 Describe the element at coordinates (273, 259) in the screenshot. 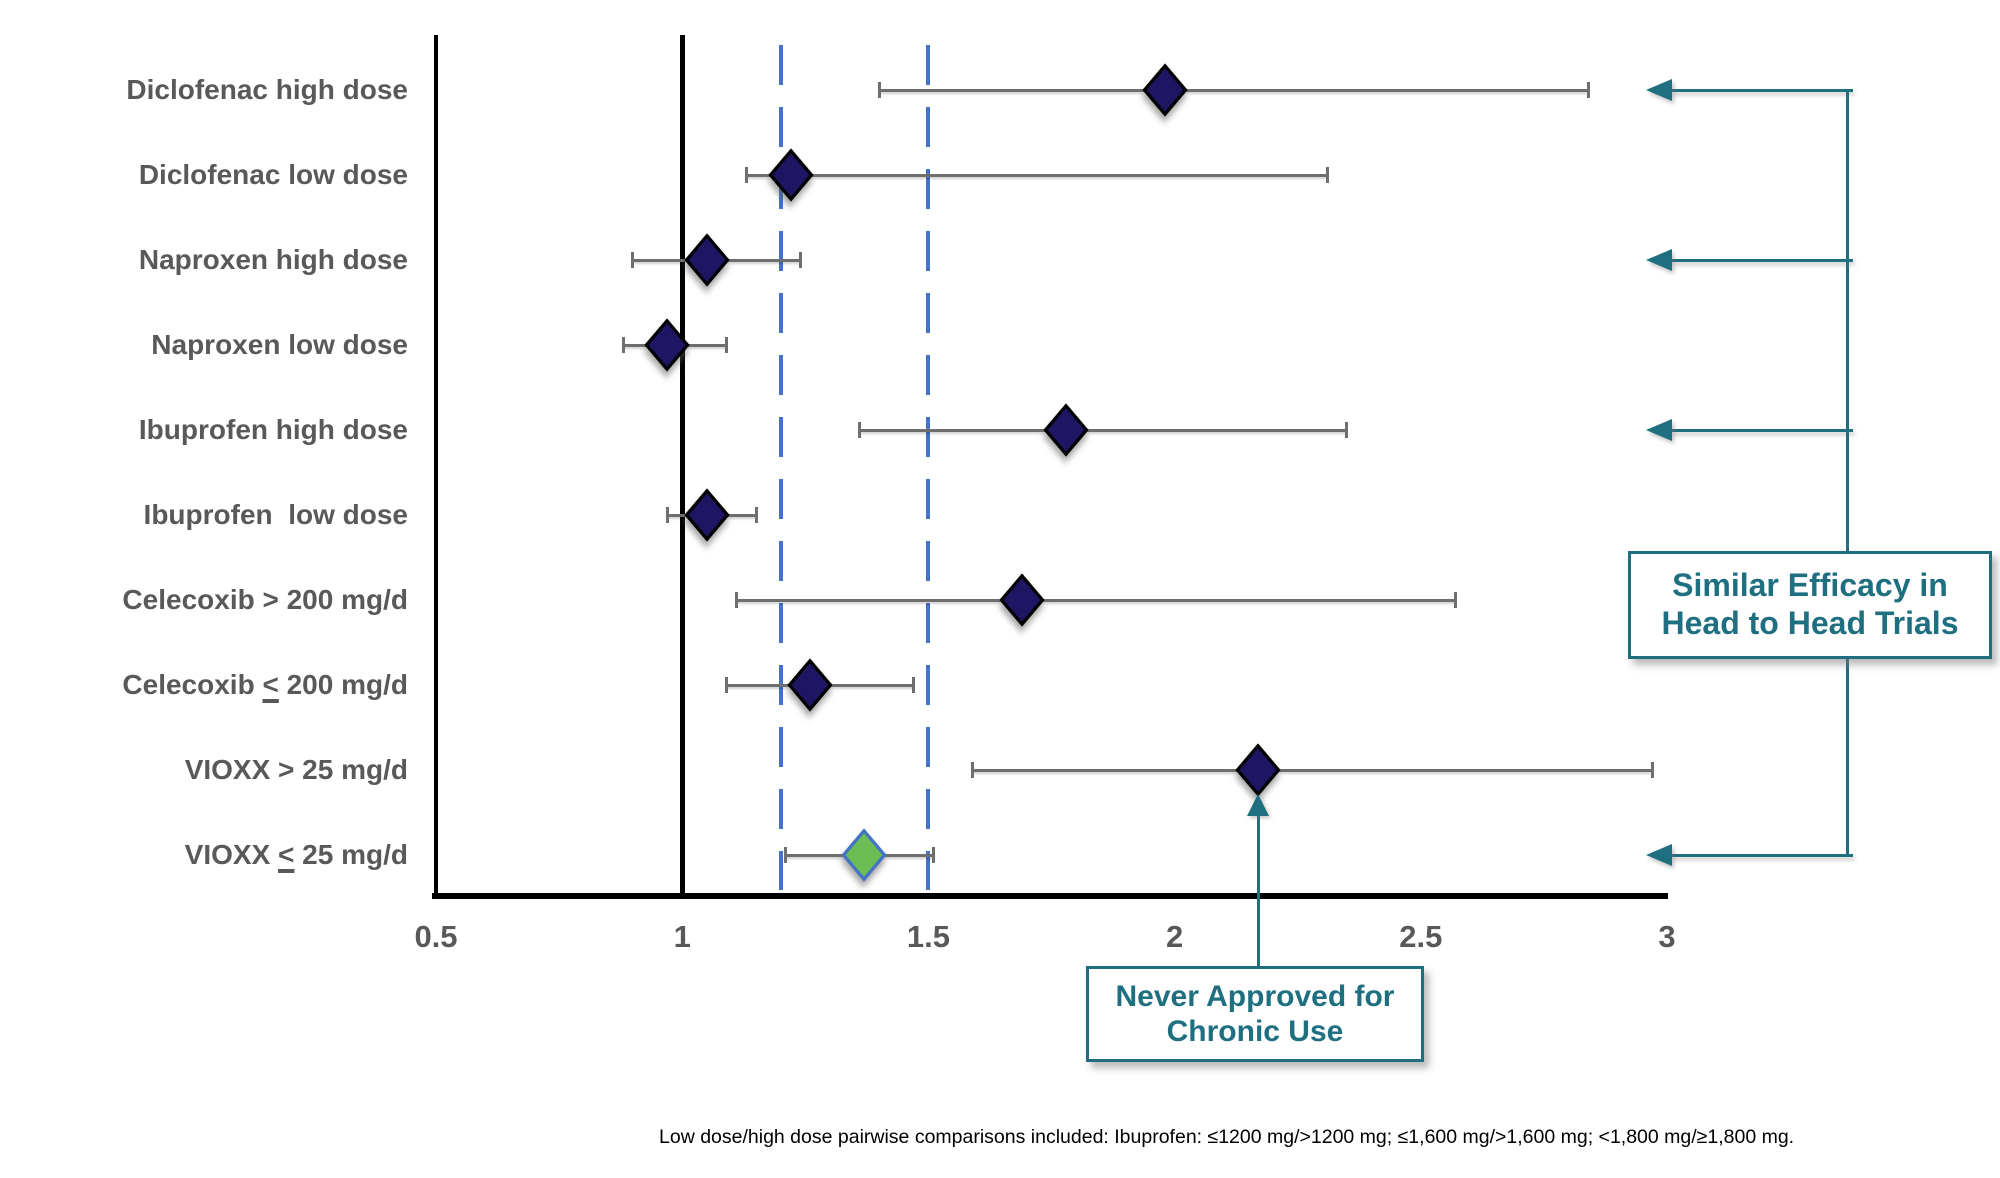

I see `row-label: Naproxen high dose` at that location.